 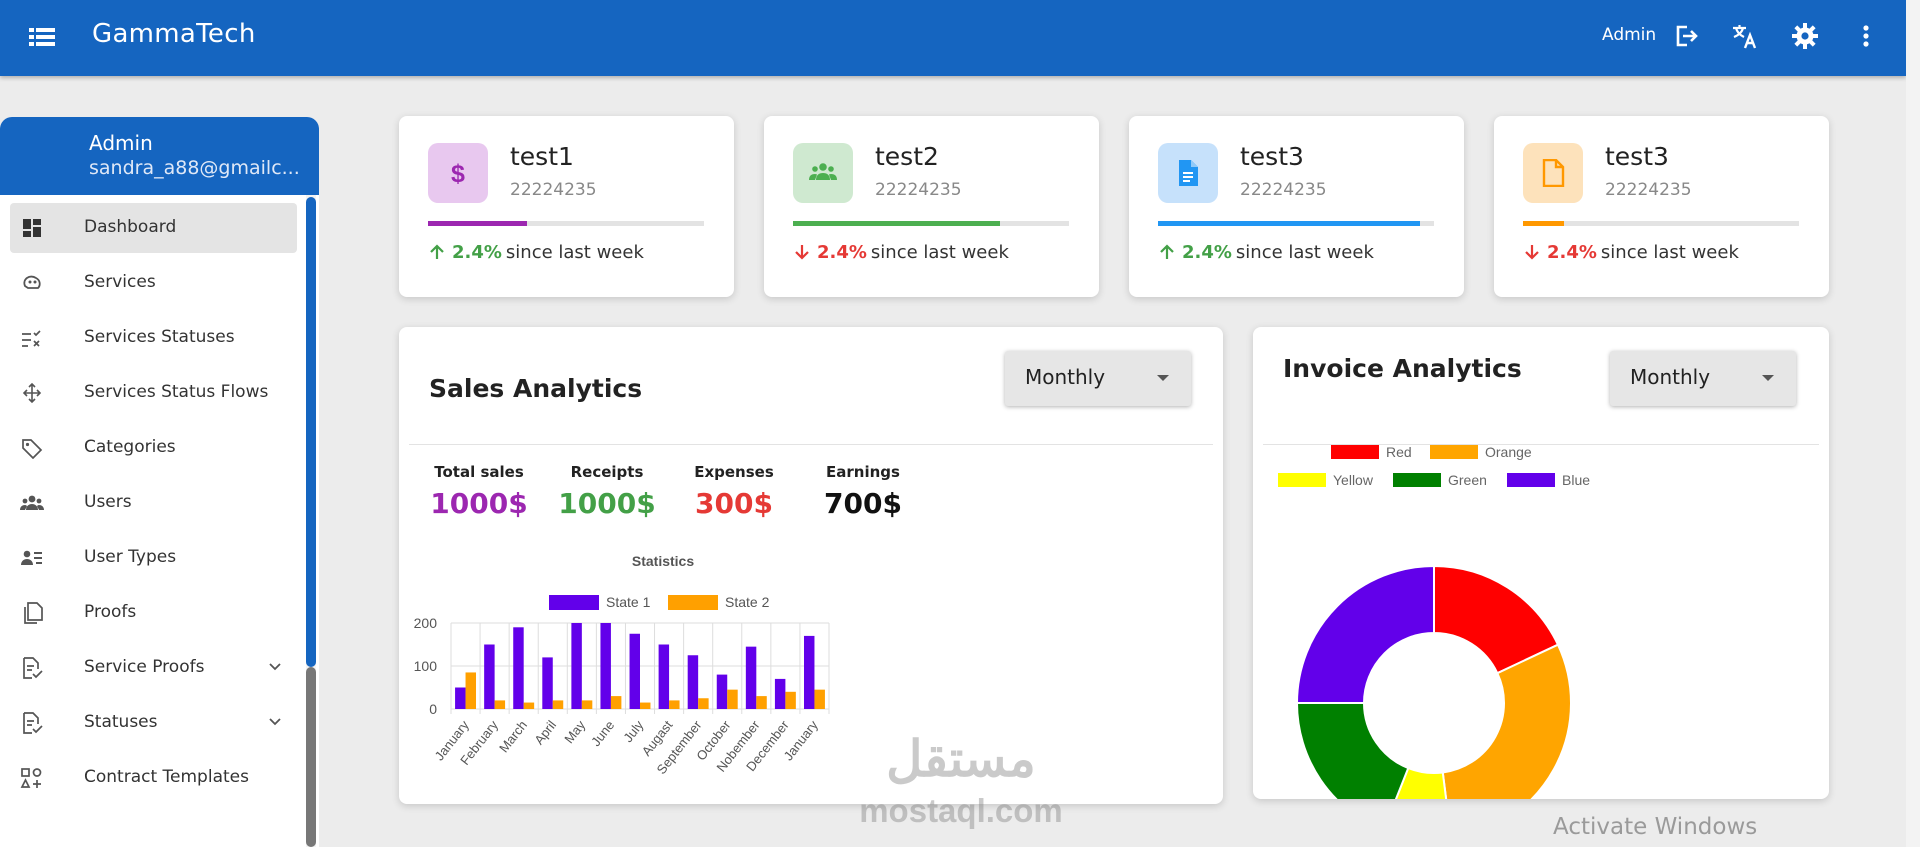 I want to click on stat-icon-badge: $, so click(x=458, y=173).